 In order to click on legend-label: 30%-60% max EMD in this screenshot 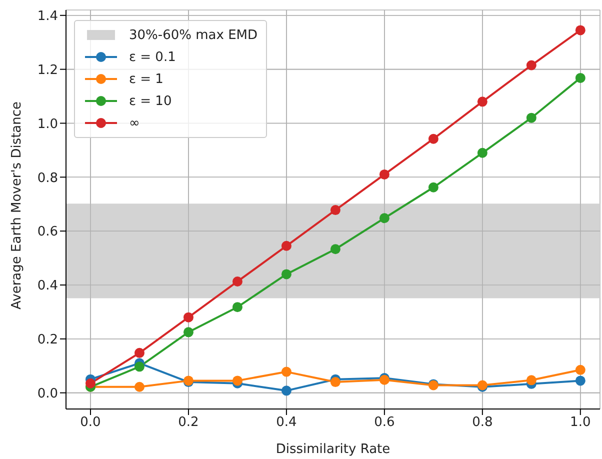, I will do `click(193, 35)`.